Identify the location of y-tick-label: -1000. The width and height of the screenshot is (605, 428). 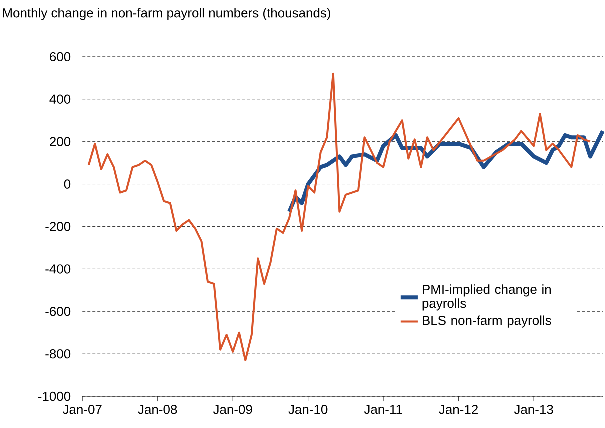
(54, 397).